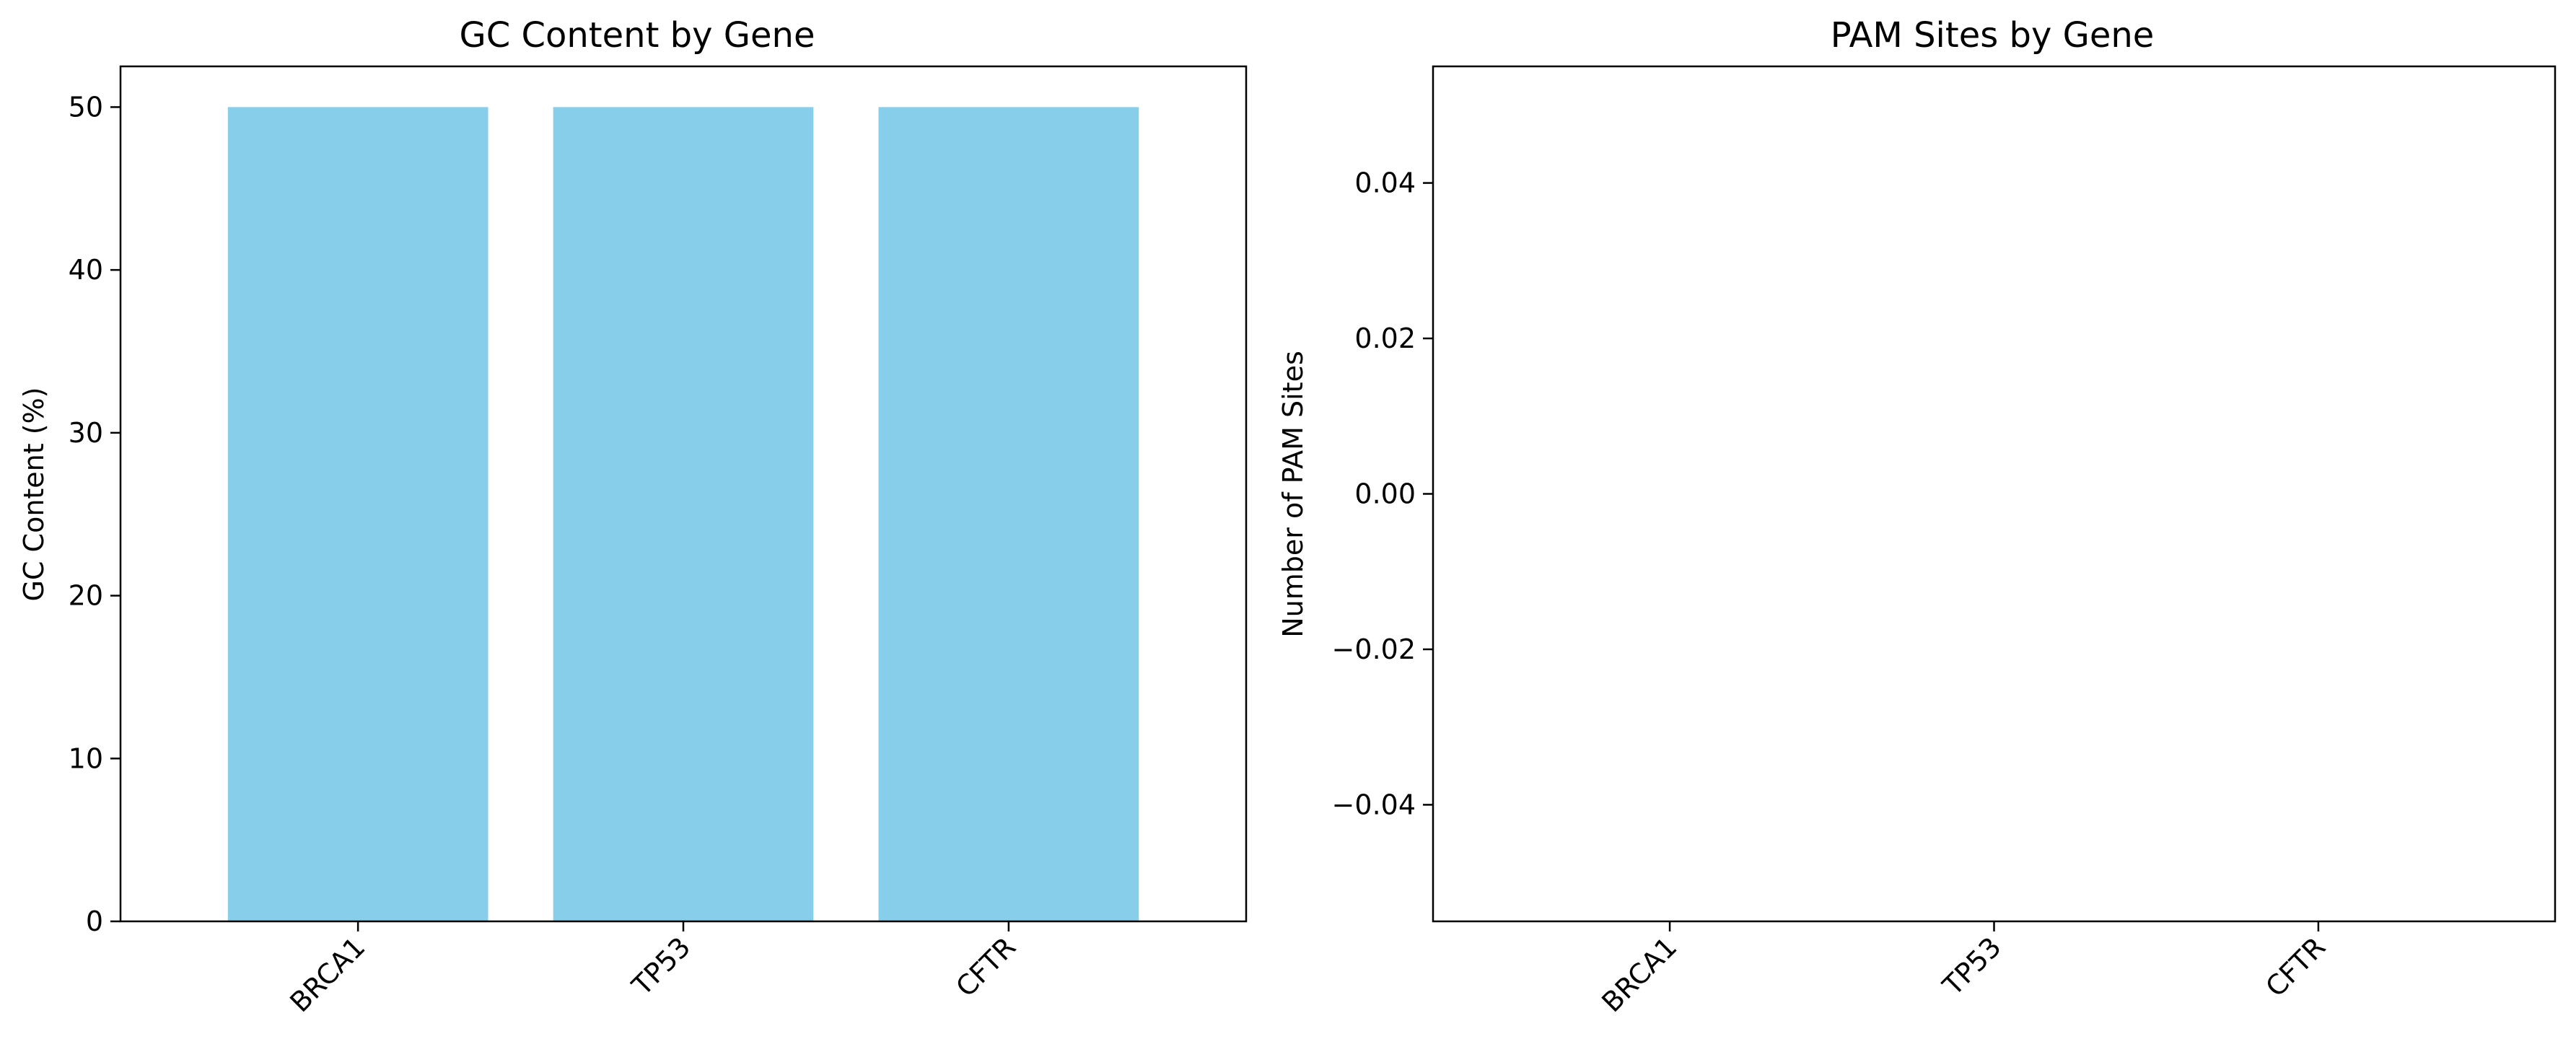 The width and height of the screenshot is (2576, 1057). Describe the element at coordinates (1374, 804) in the screenshot. I see `y-tick-label: −0.04` at that location.